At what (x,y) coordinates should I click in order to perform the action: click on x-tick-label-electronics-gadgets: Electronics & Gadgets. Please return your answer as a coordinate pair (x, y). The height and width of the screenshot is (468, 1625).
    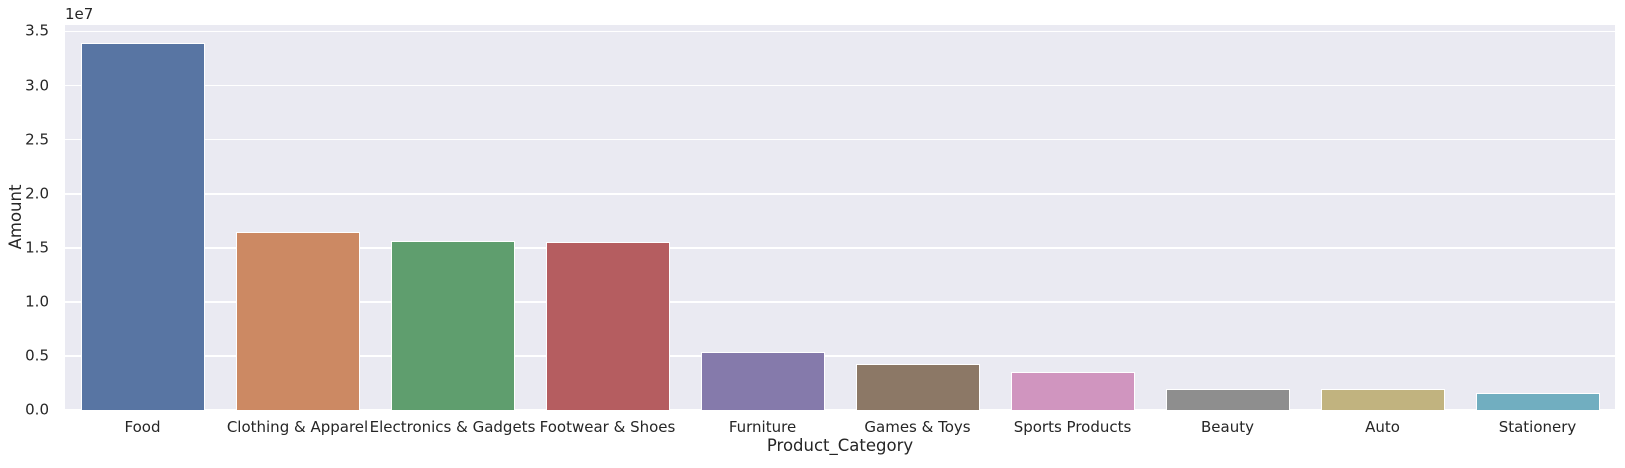
    Looking at the image, I should click on (452, 427).